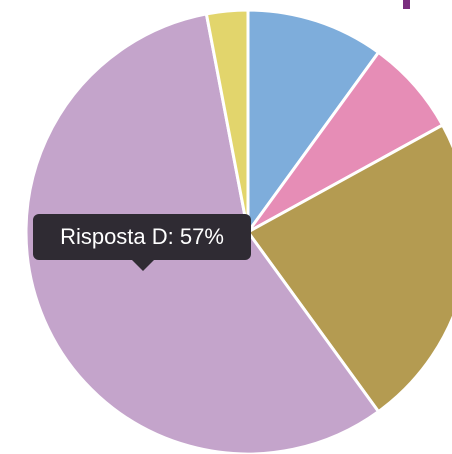 This screenshot has width=452, height=454. What do you see at coordinates (406, 4) in the screenshot?
I see `corner-accent` at bounding box center [406, 4].